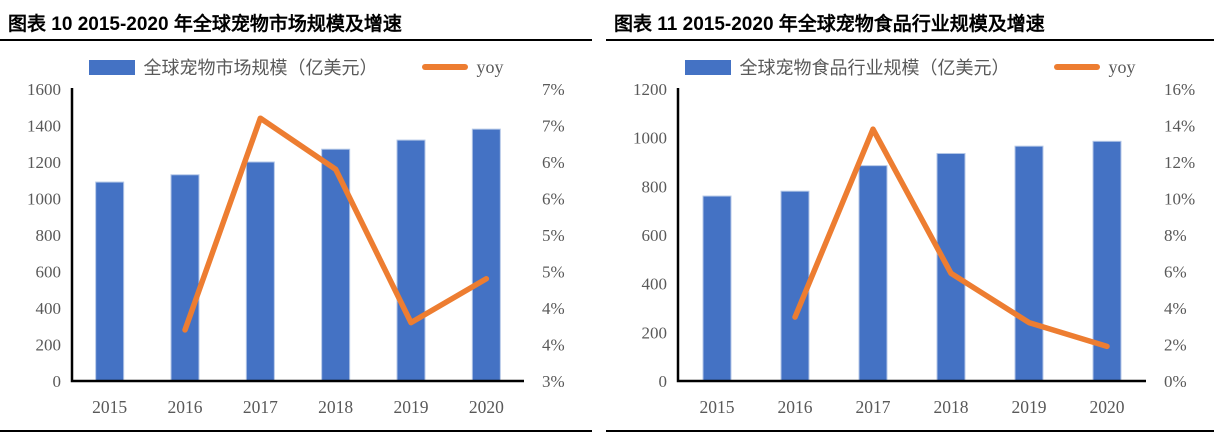 The image size is (1214, 440). What do you see at coordinates (874, 68) in the screenshot?
I see `legend-bar-label: 全球宠物食品行业规模（亿美元）` at bounding box center [874, 68].